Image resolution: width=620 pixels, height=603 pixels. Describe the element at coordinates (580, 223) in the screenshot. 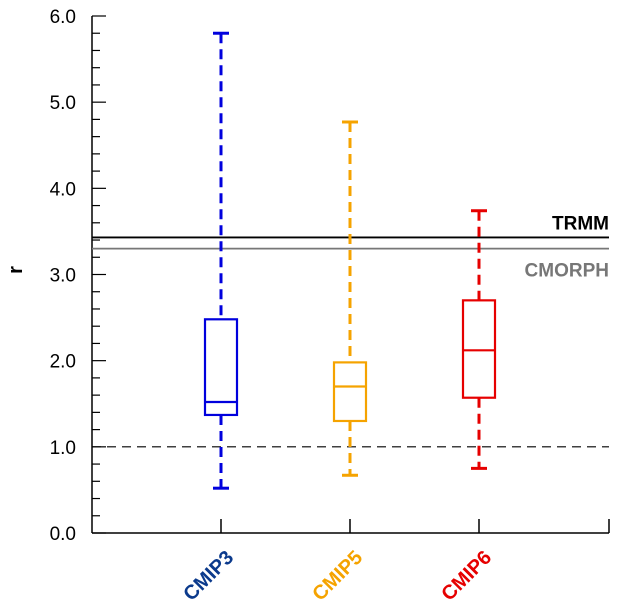

I see `reference-label-trmm: TRMM` at that location.